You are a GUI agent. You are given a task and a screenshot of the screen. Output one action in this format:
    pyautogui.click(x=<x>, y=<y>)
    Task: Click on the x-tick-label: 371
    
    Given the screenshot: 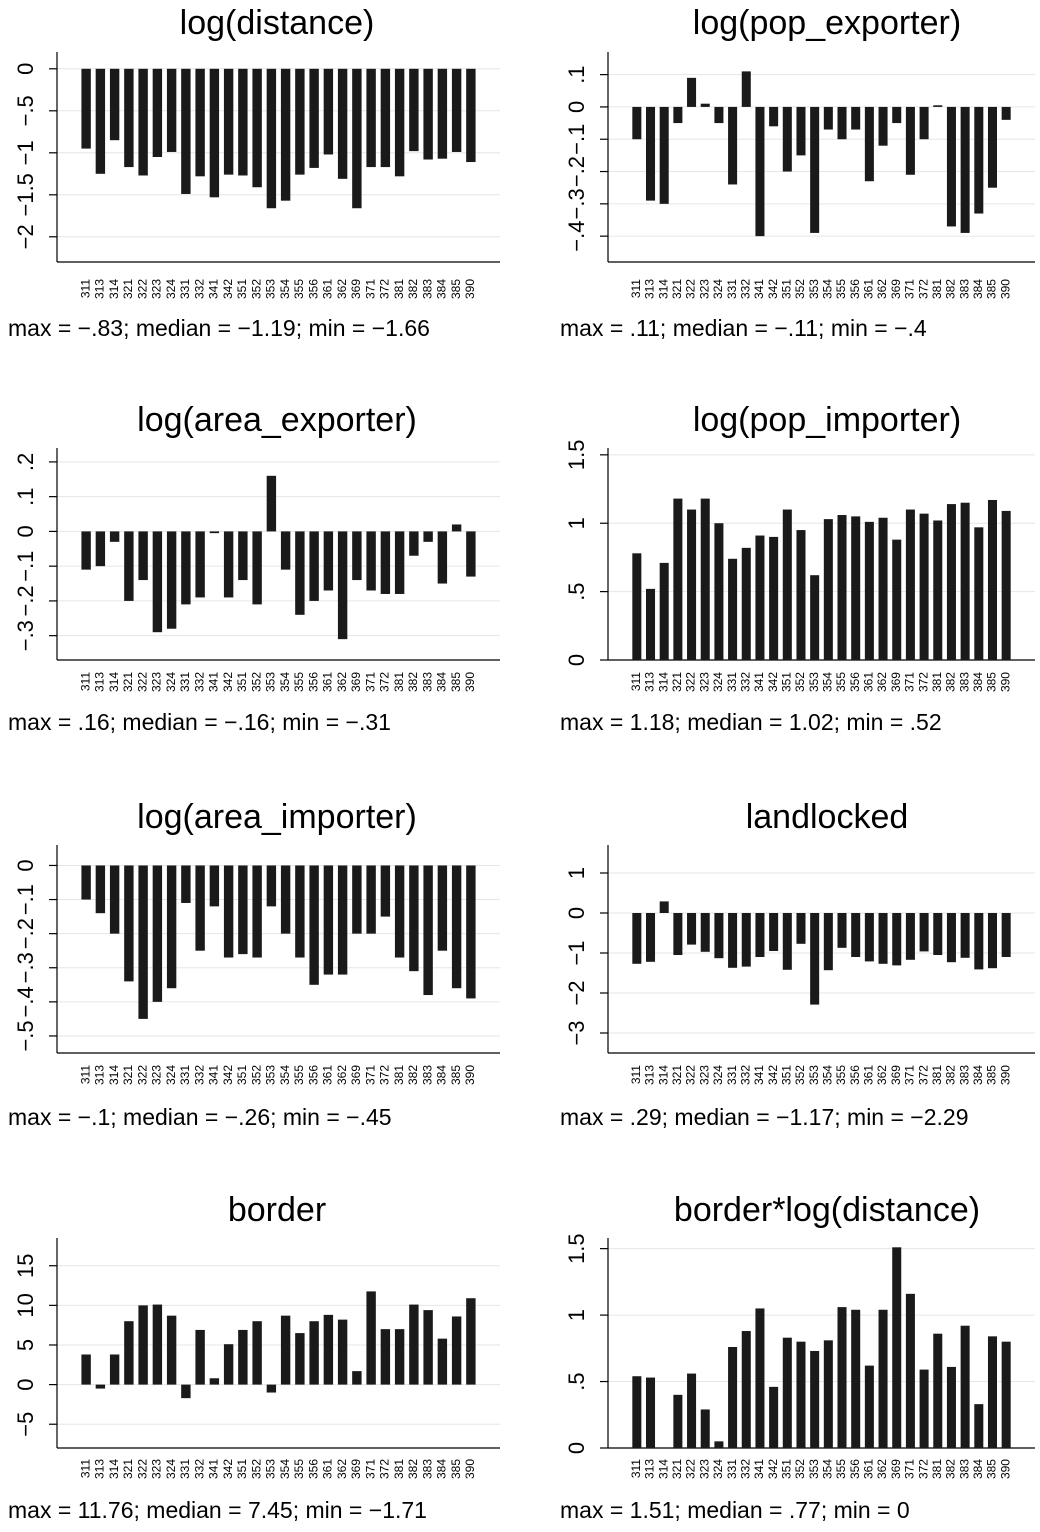 What is the action you would take?
    pyautogui.click(x=370, y=682)
    